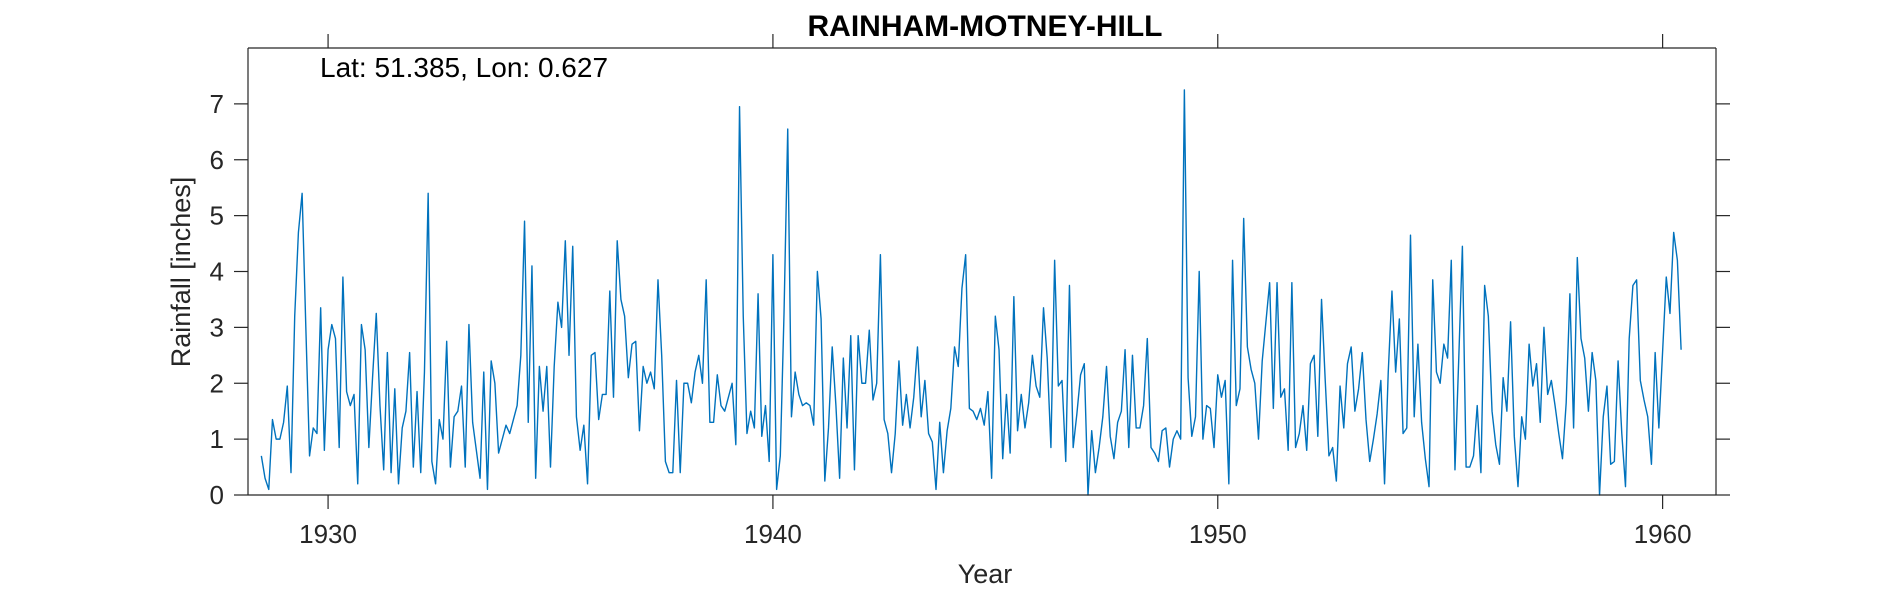 The height and width of the screenshot is (591, 1890). Describe the element at coordinates (985, 26) in the screenshot. I see `chart-title: RAINHAM-MOTNEY-HILL` at that location.